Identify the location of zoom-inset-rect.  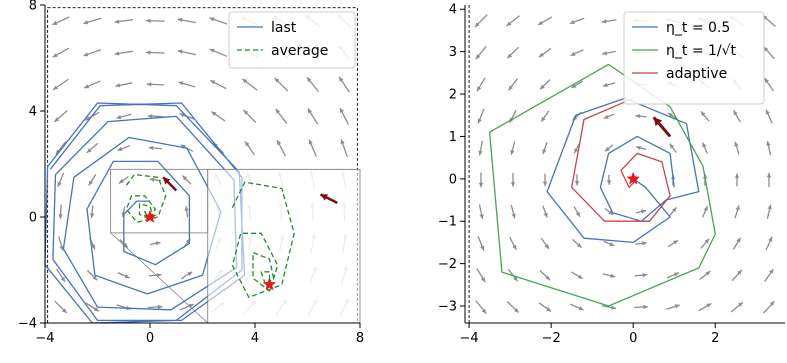
(284, 246).